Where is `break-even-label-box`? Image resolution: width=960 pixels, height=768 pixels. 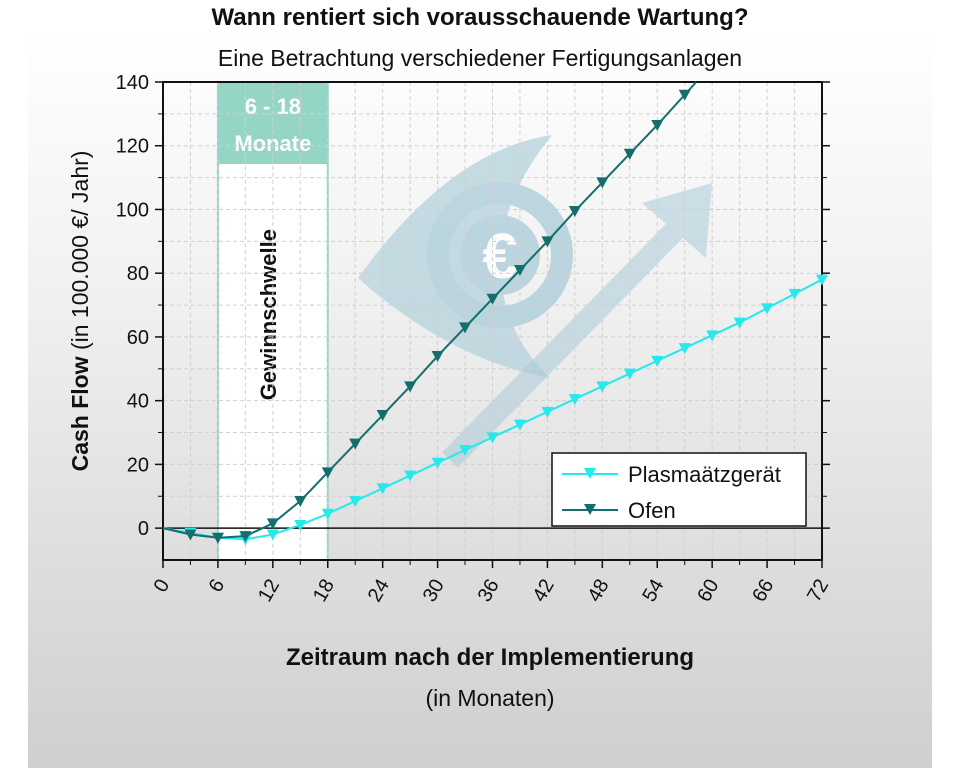 break-even-label-box is located at coordinates (272, 123).